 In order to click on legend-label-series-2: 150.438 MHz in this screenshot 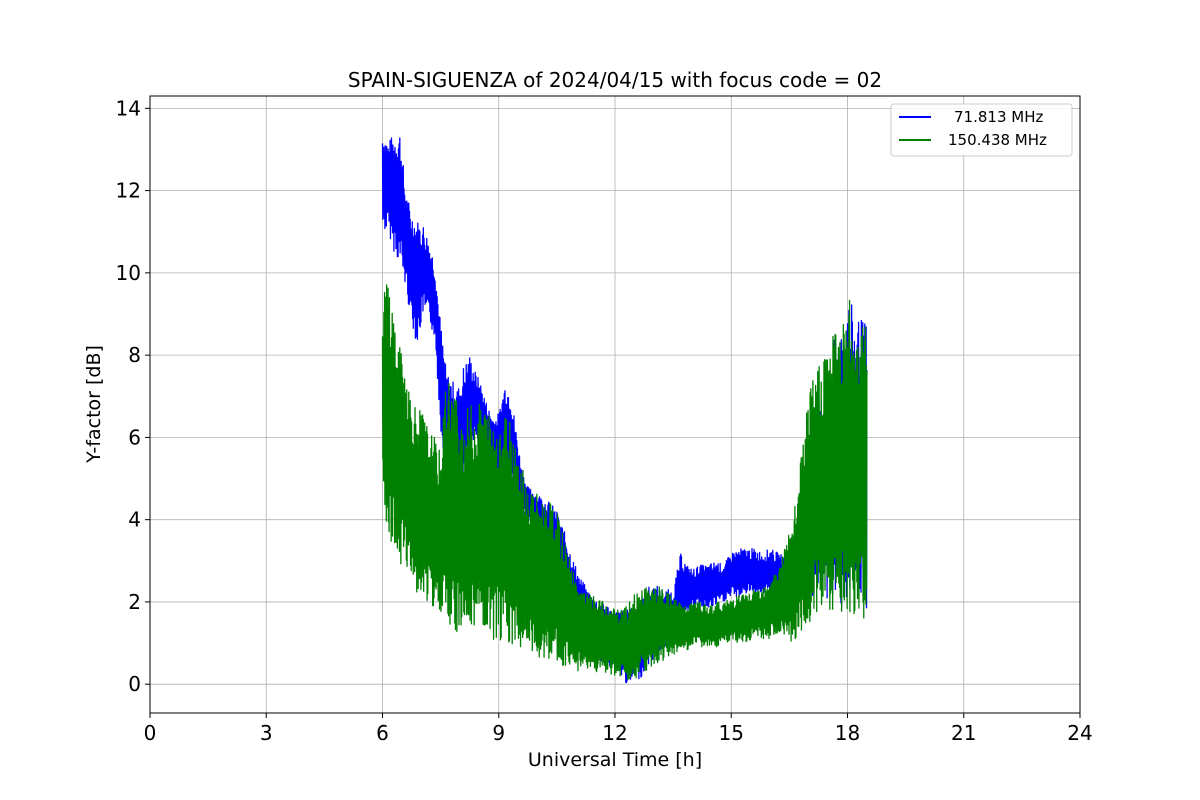, I will do `click(997, 140)`.